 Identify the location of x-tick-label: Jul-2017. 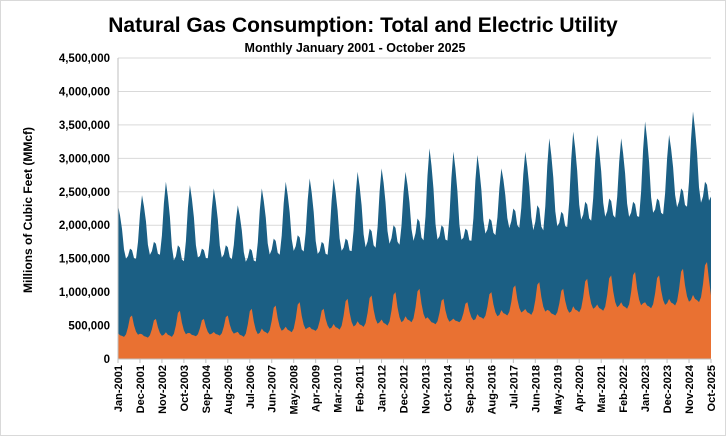
(514, 387).